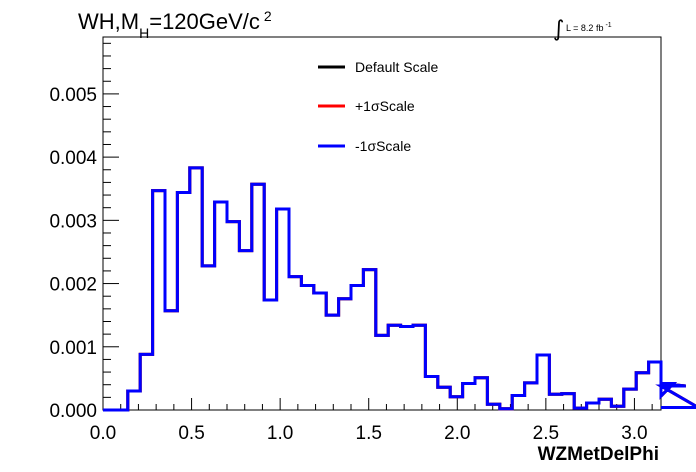  What do you see at coordinates (73, 221) in the screenshot?
I see `y-tick-label: 0.003` at bounding box center [73, 221].